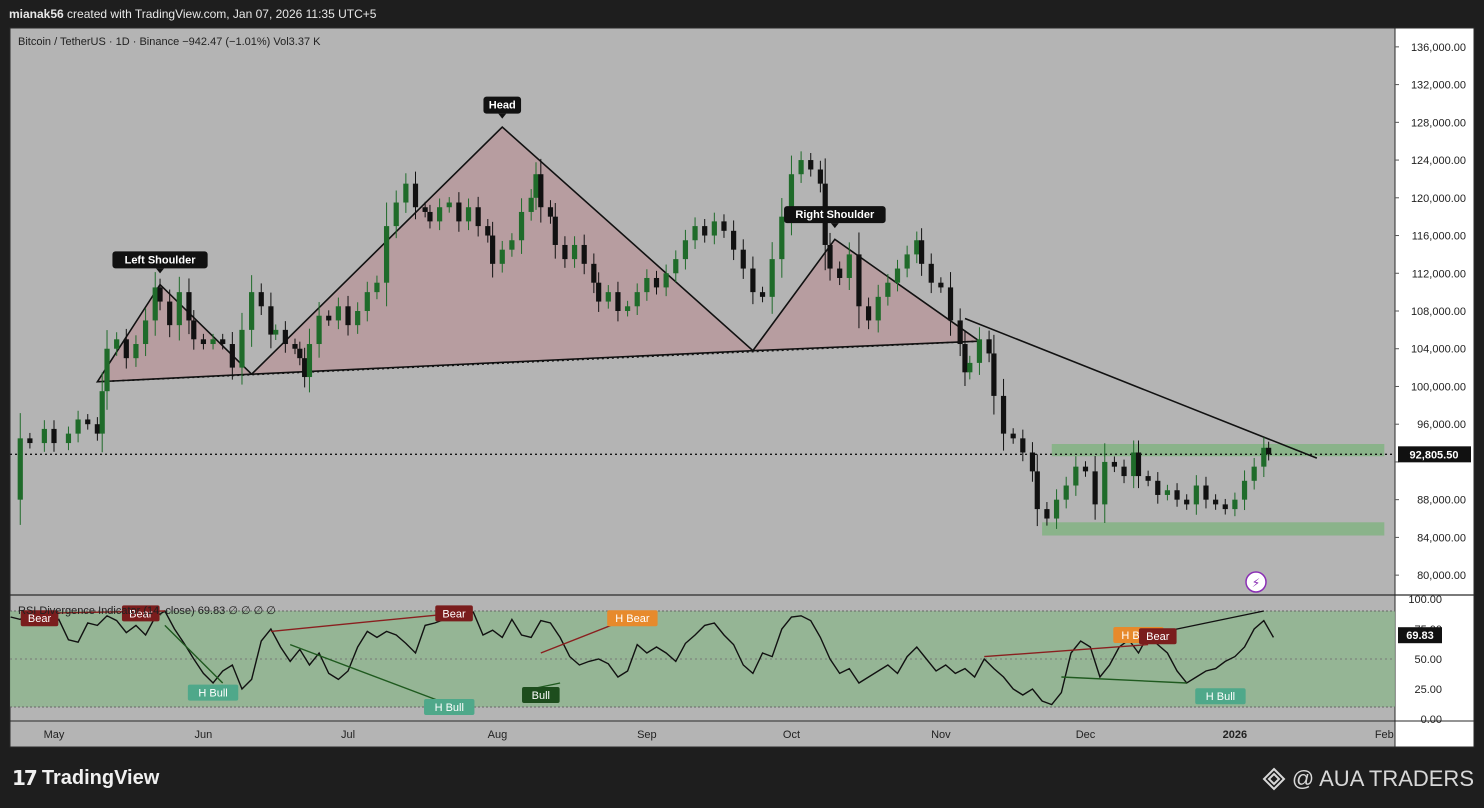 Image resolution: width=1484 pixels, height=808 pixels. I want to click on price-scale-background, so click(1434, 387).